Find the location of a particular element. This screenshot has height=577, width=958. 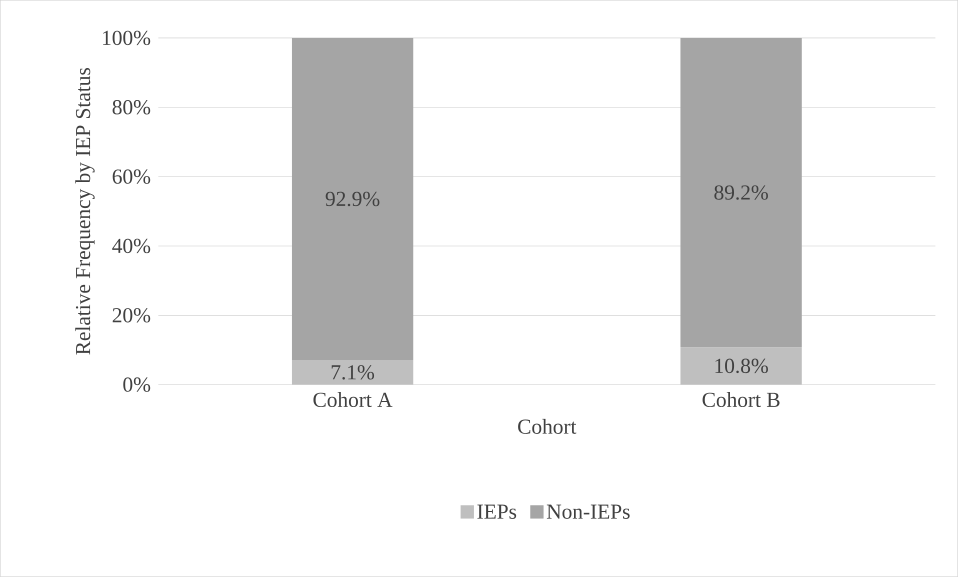

legend-label: IEPs is located at coordinates (496, 511).